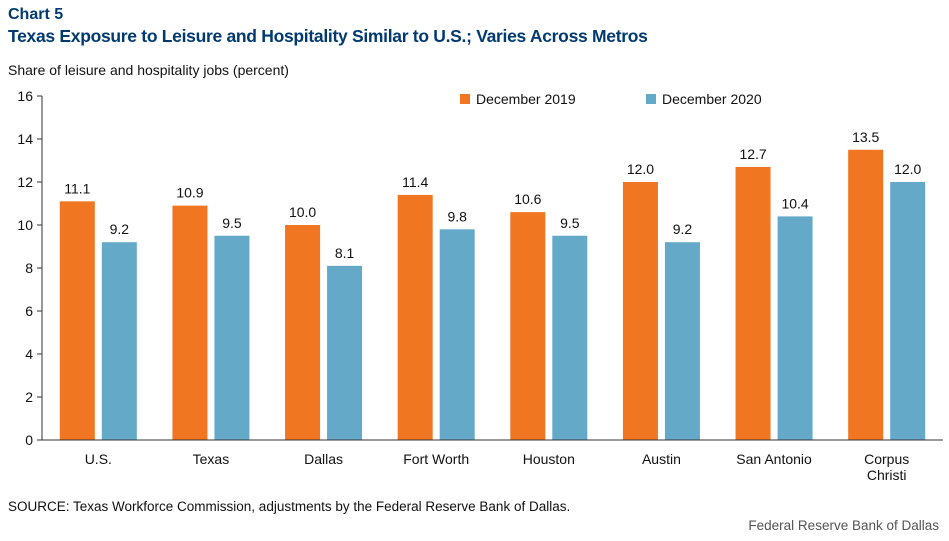  Describe the element at coordinates (843, 525) in the screenshot. I see `credit-note: Federal Reserve Bank of Dallas` at that location.